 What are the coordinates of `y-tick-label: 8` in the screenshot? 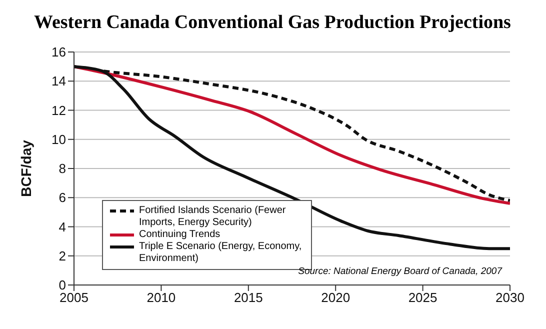 It's located at (62, 168).